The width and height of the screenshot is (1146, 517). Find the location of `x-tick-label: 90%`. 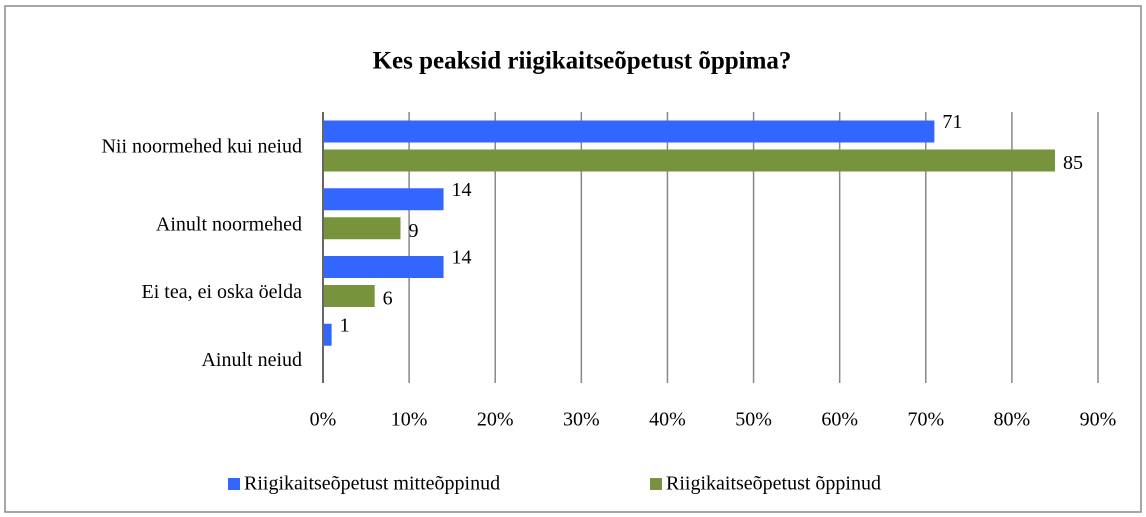

x-tick-label: 90% is located at coordinates (1098, 420).